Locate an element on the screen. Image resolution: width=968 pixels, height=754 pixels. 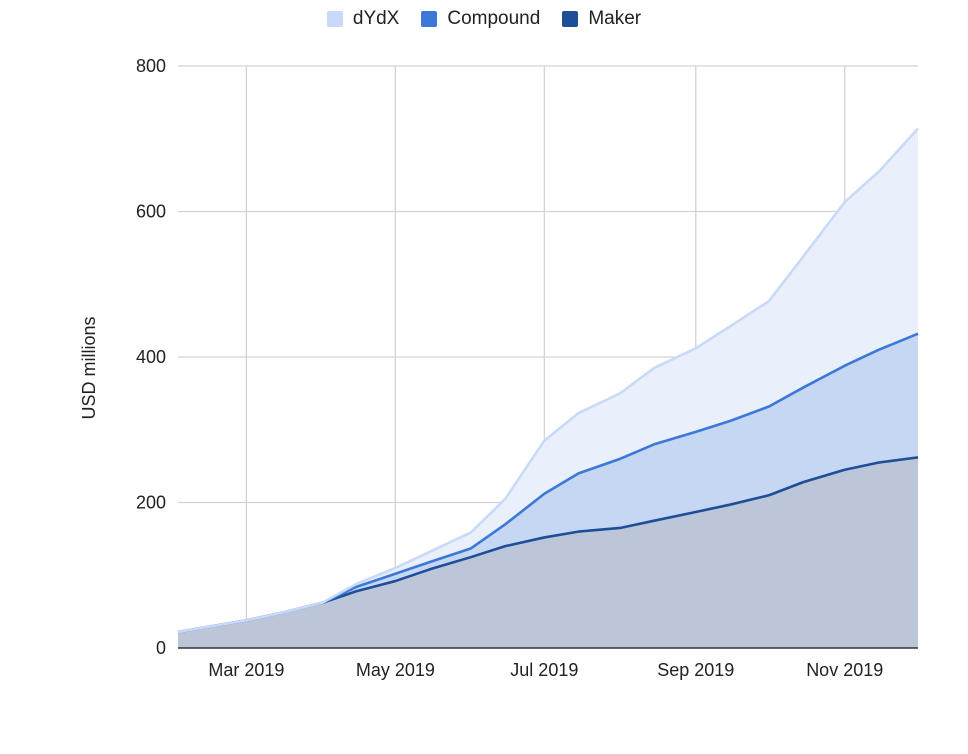
legend-item-dydx: dYdX is located at coordinates (363, 19).